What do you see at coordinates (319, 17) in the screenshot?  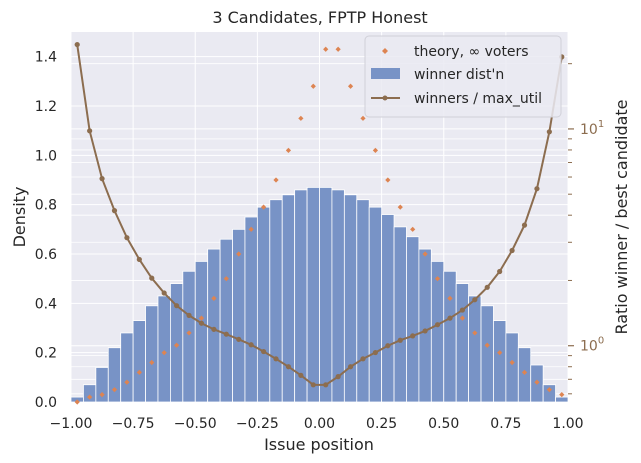 I see `chart-title: 3 Candidates, FPTP Honest` at bounding box center [319, 17].